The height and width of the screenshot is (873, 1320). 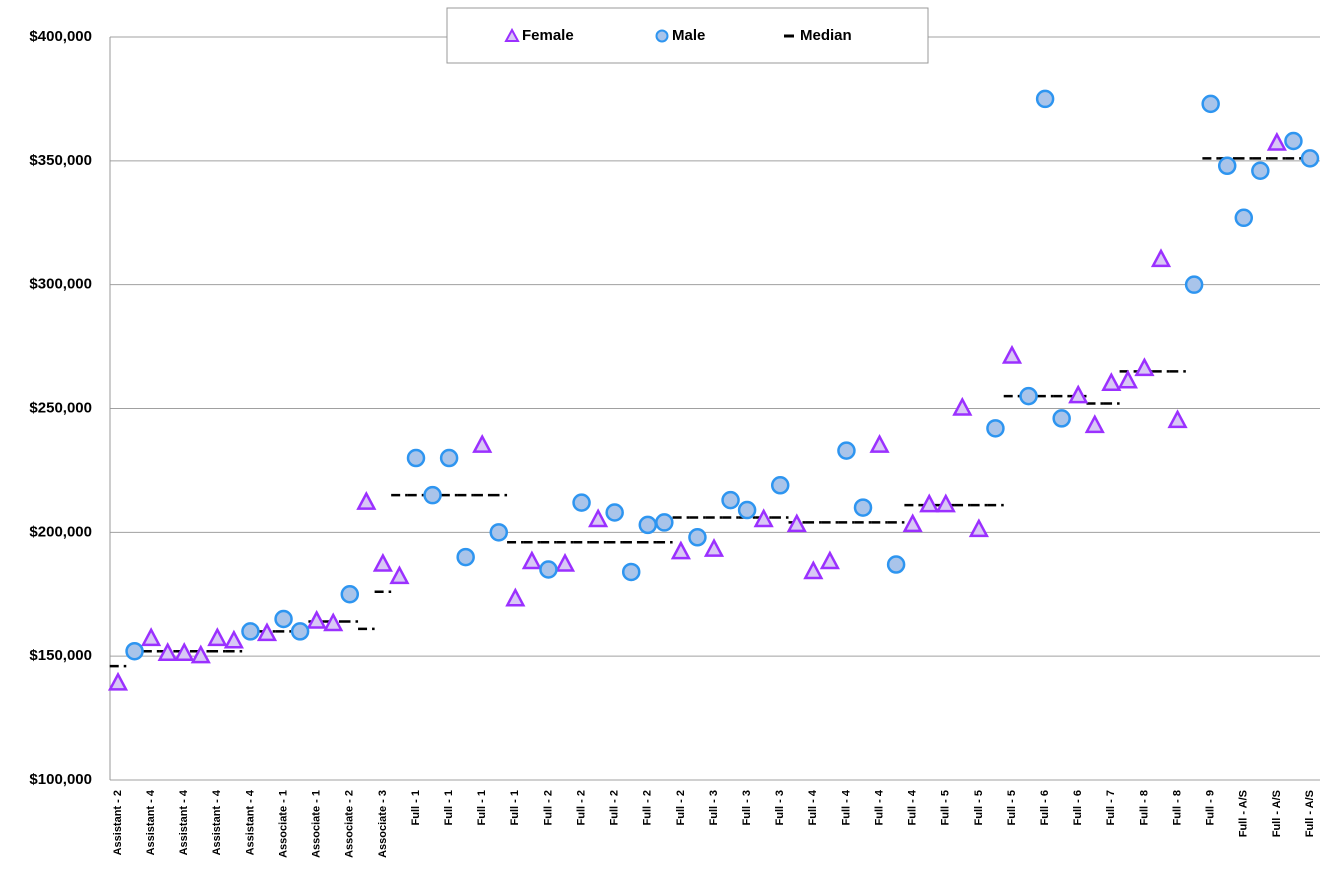 What do you see at coordinates (350, 824) in the screenshot?
I see `x-tick-label: Associate - 2` at bounding box center [350, 824].